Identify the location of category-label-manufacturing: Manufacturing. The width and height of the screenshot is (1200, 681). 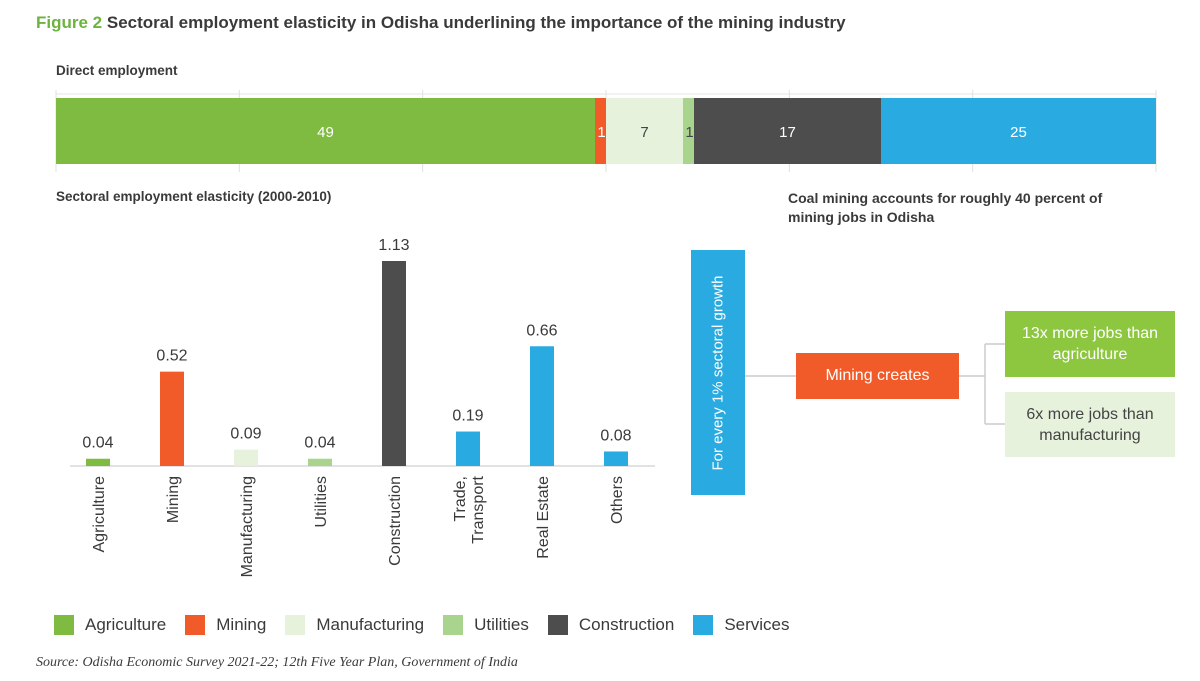
(247, 526).